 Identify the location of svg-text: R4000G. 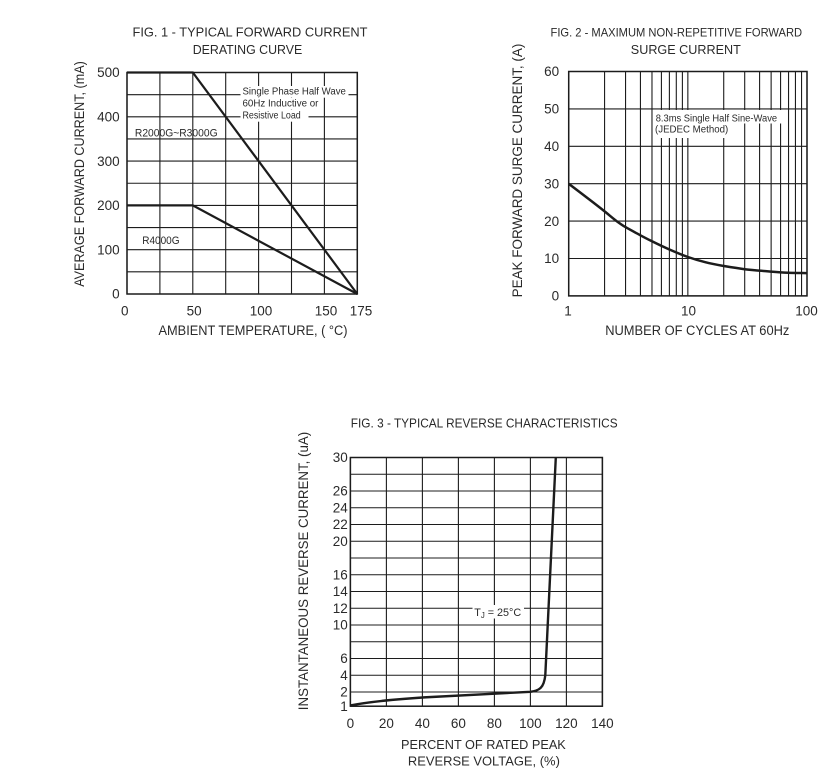
(160, 241).